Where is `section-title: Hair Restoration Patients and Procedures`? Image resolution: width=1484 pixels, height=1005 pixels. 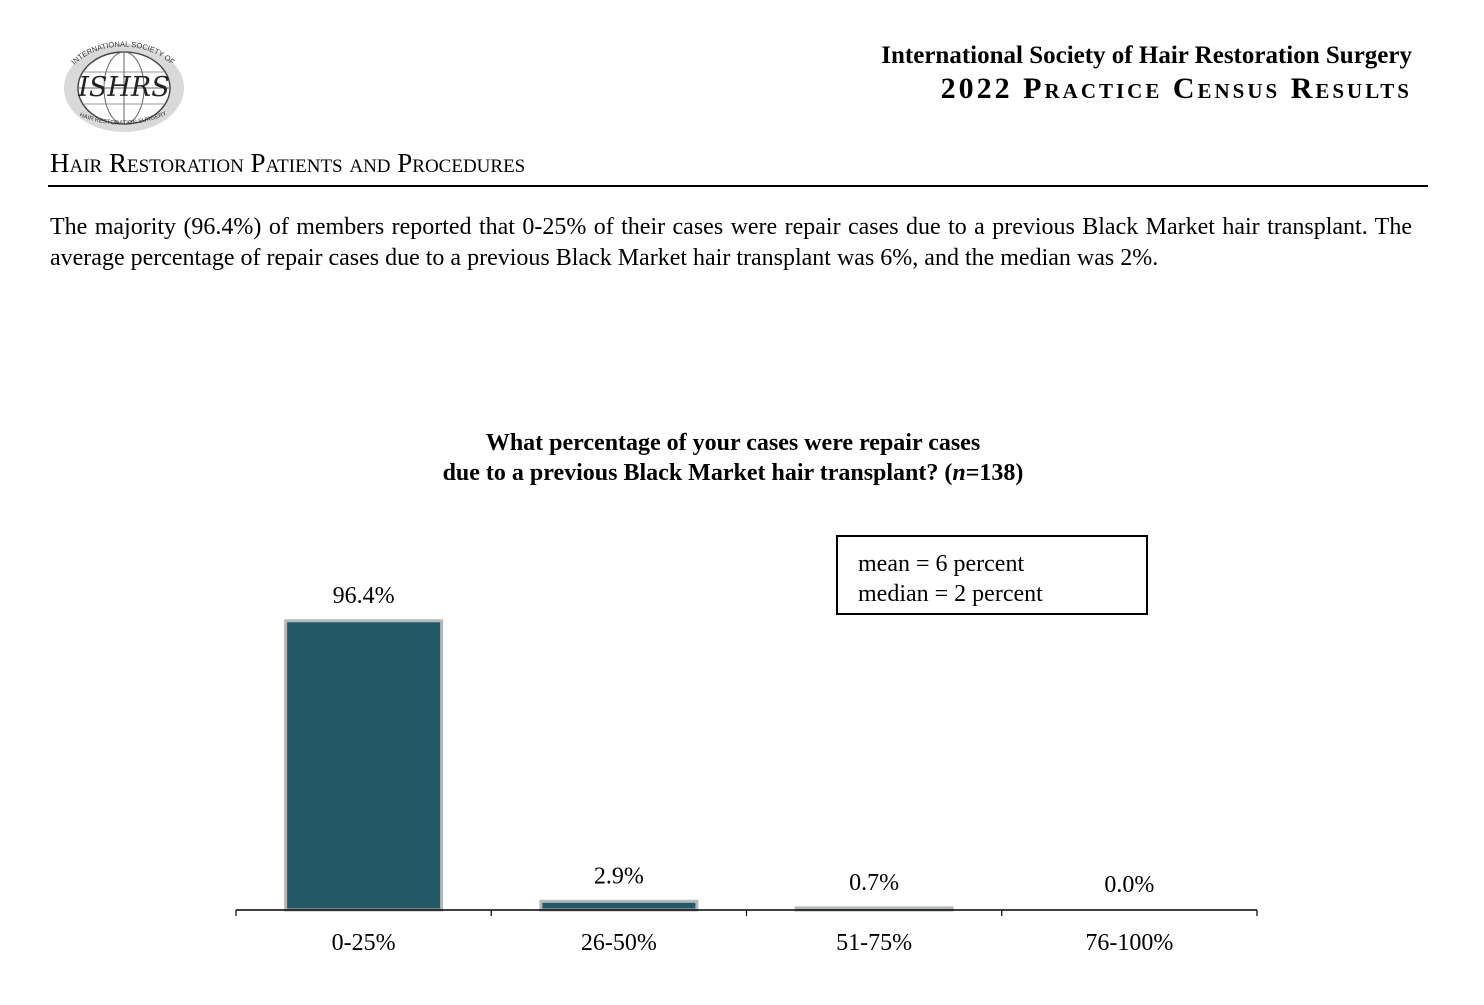 section-title: Hair Restoration Patients and Procedures is located at coordinates (288, 163).